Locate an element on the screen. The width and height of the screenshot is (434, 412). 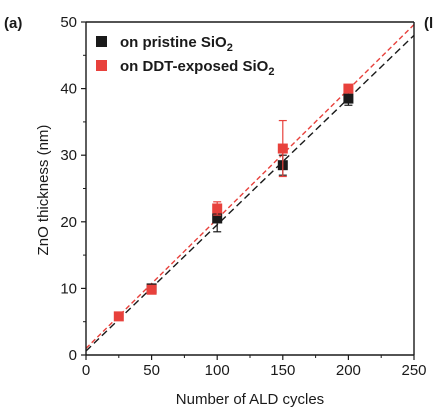
next-panel-label-fragment: (l is located at coordinates (428, 23).